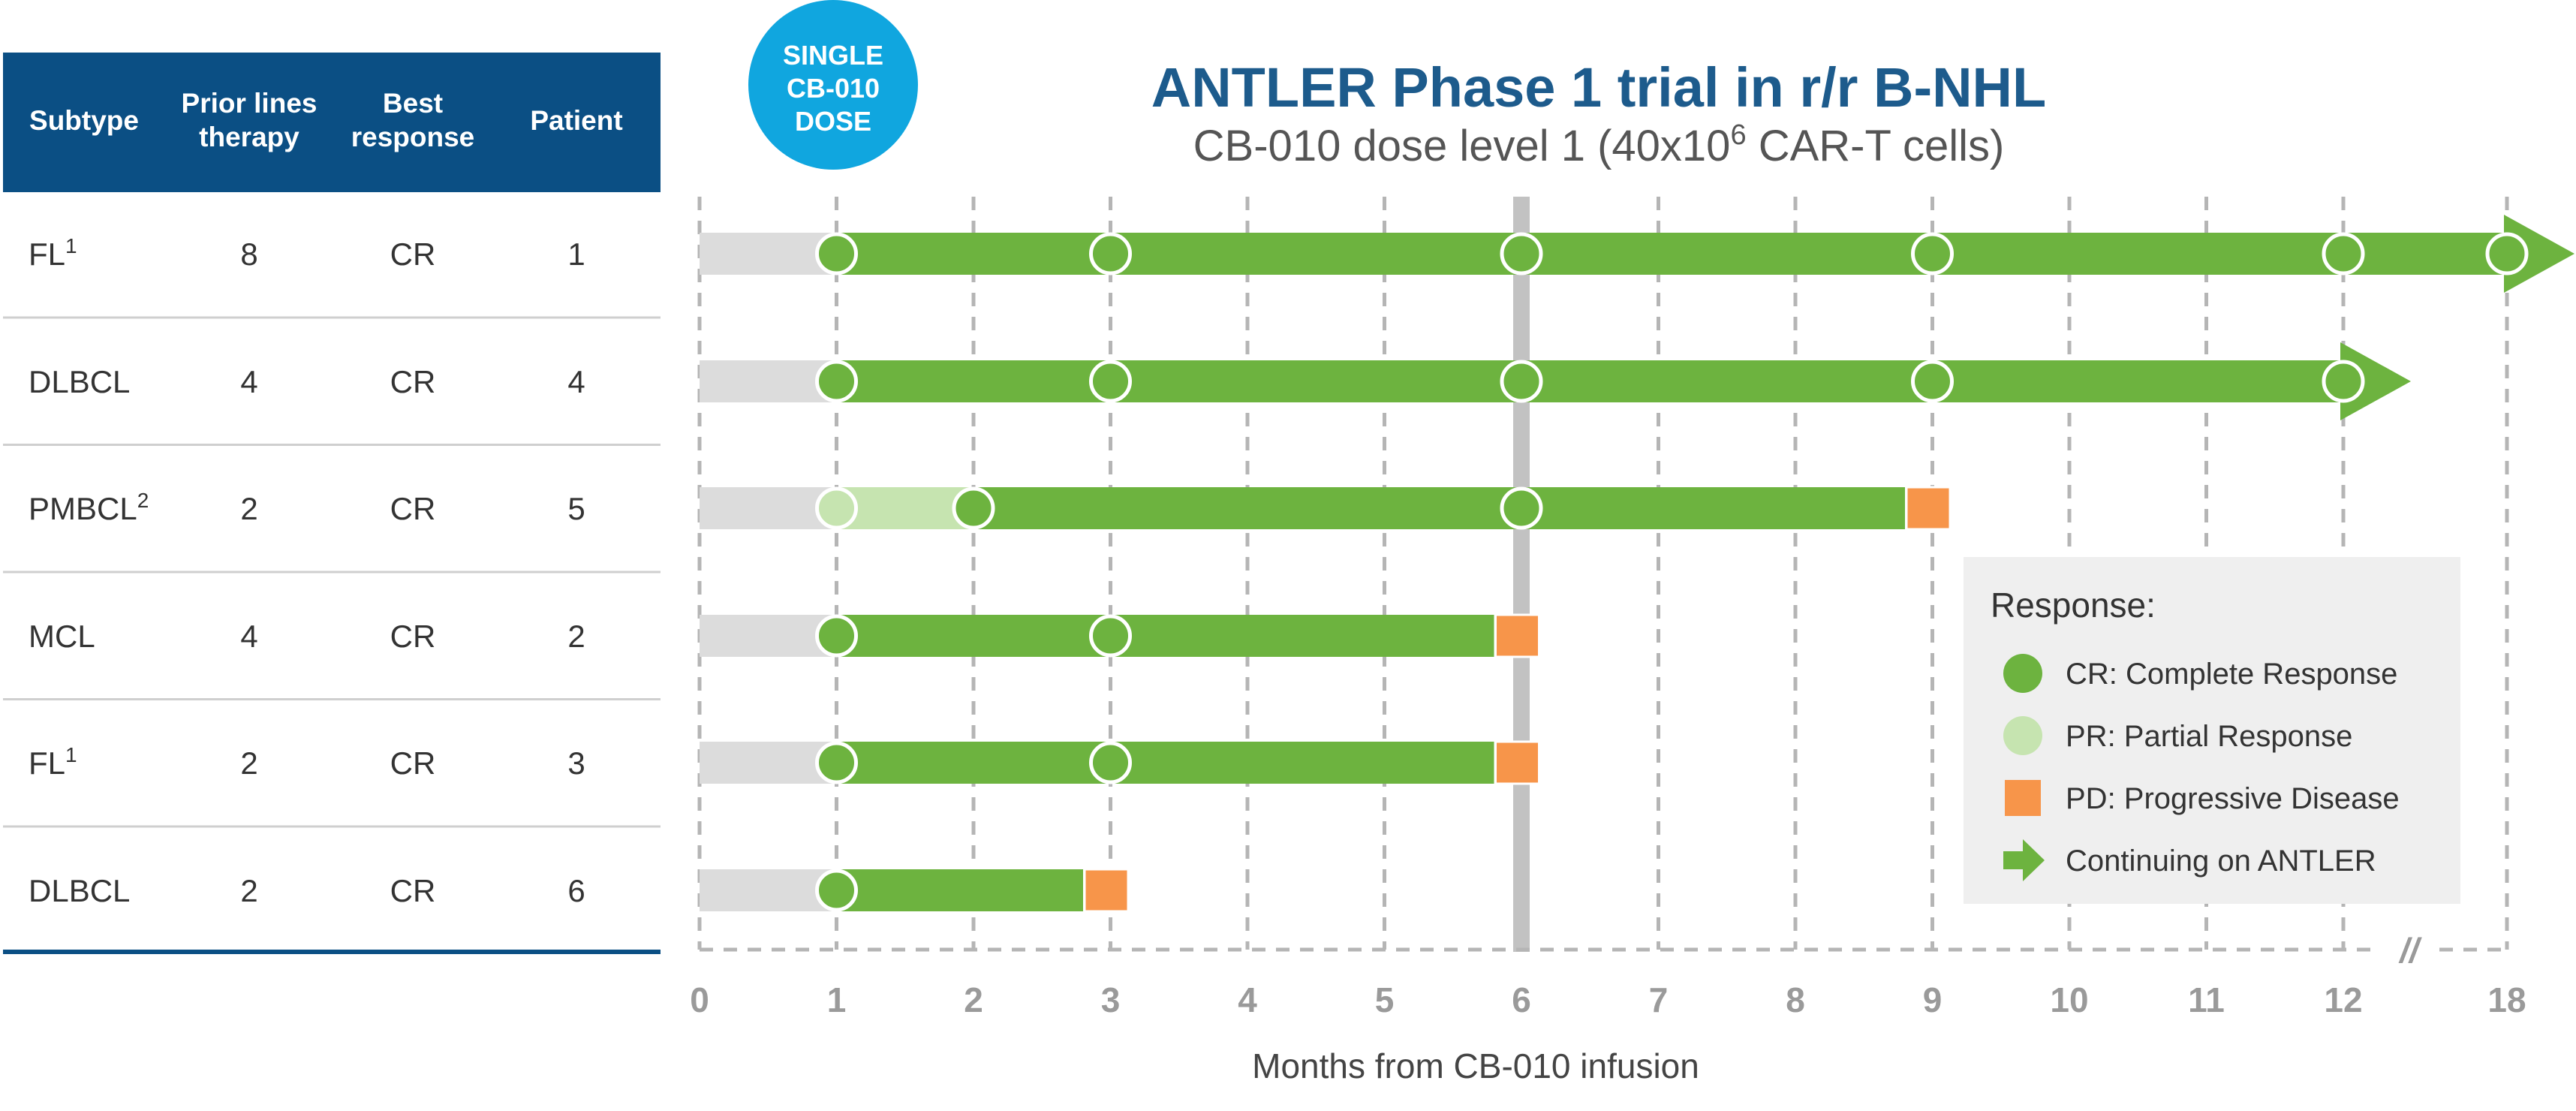  Describe the element at coordinates (2506, 1000) in the screenshot. I see `x-tick-label: 18` at that location.